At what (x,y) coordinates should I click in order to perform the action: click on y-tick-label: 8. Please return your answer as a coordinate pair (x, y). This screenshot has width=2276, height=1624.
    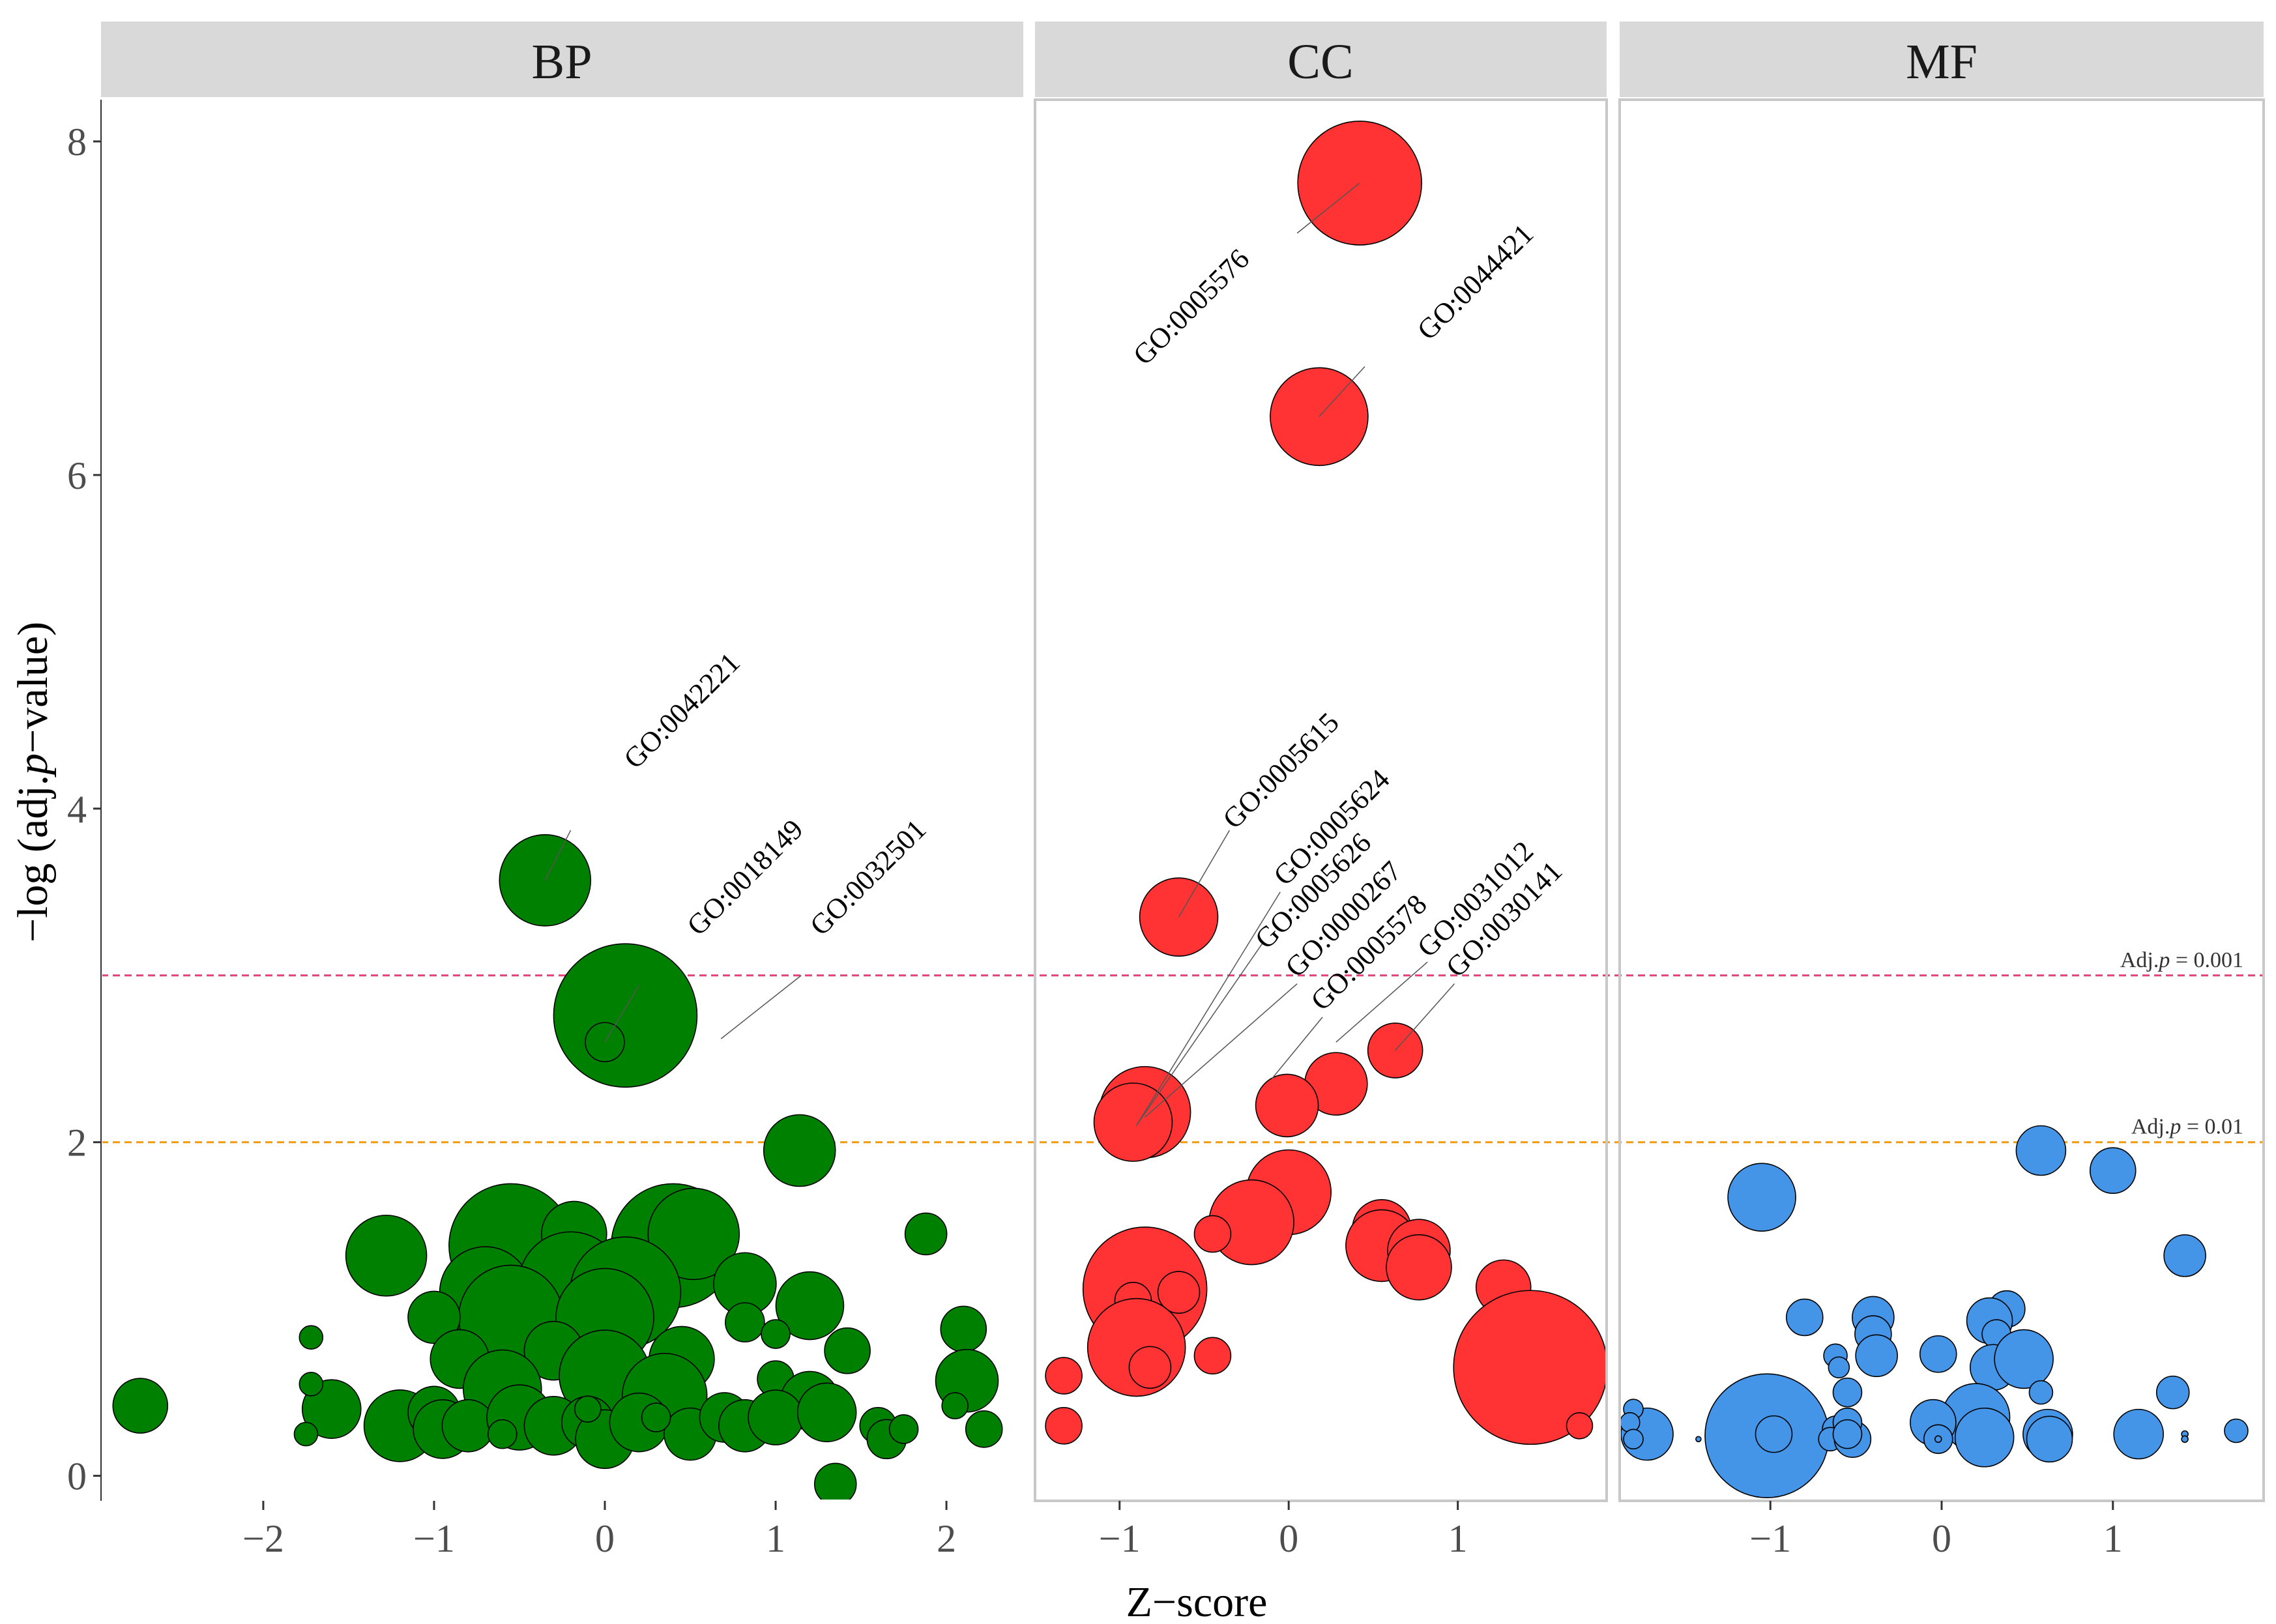
    Looking at the image, I should click on (77, 142).